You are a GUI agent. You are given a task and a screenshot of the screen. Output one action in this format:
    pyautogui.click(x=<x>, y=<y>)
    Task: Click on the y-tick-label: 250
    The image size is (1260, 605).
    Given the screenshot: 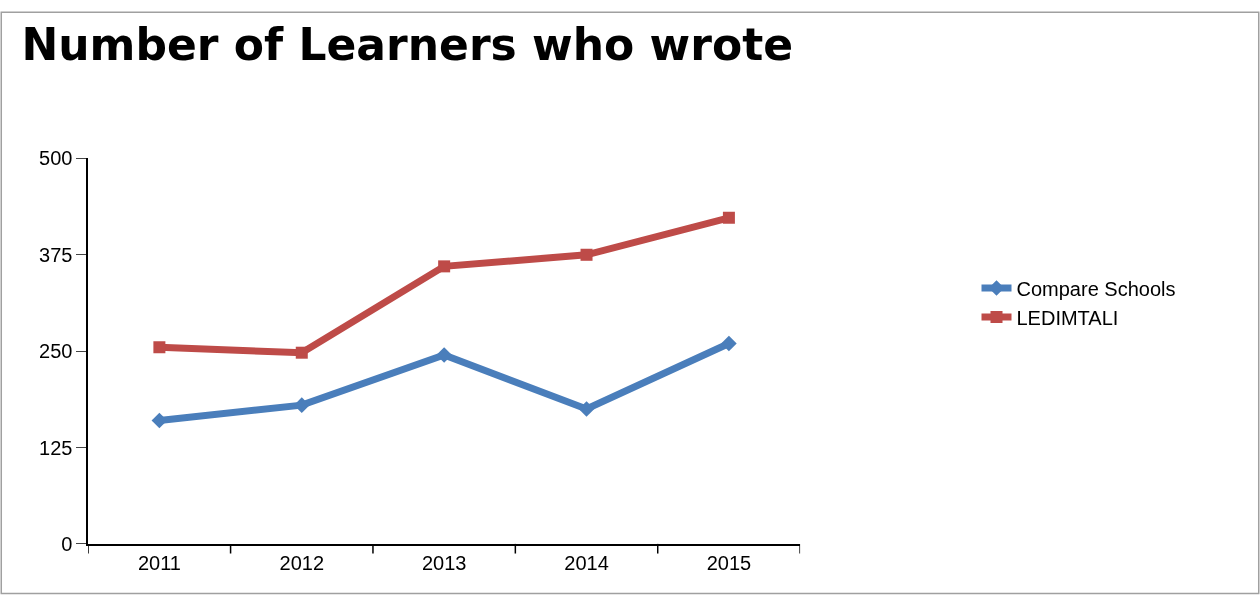 What is the action you would take?
    pyautogui.click(x=56, y=351)
    